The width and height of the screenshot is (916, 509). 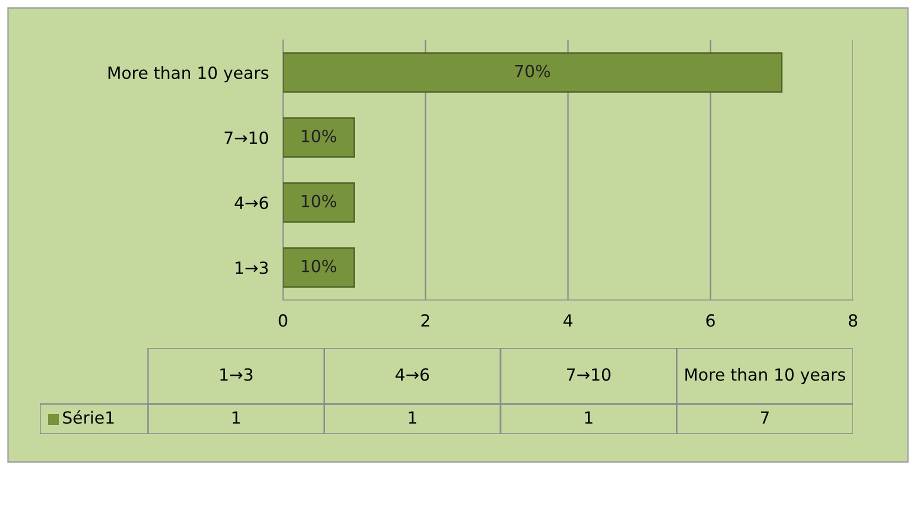 I want to click on data-label: 7, so click(x=764, y=417).